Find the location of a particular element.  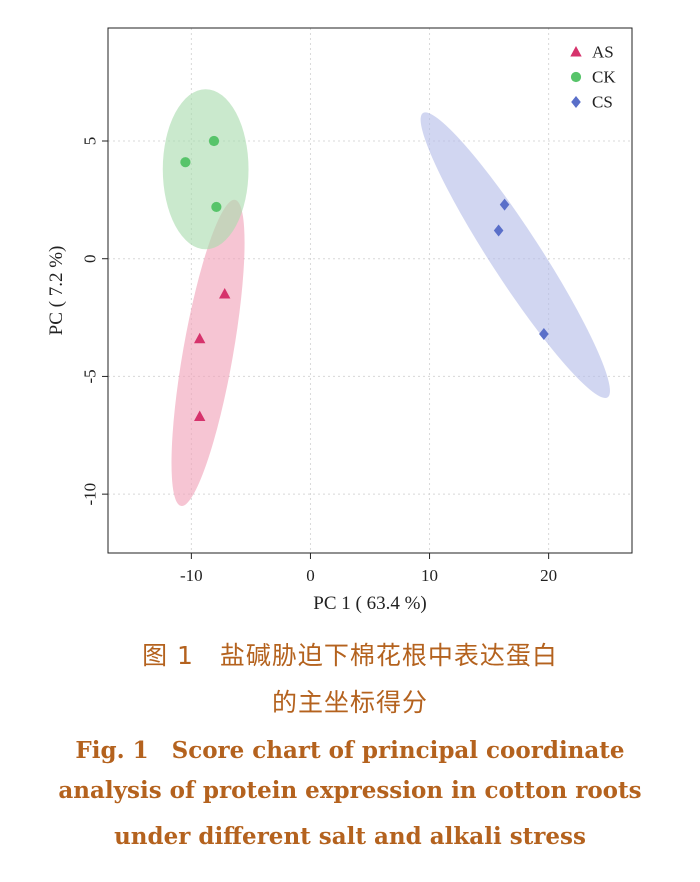

y-tick-label: 5 is located at coordinates (90, 141).